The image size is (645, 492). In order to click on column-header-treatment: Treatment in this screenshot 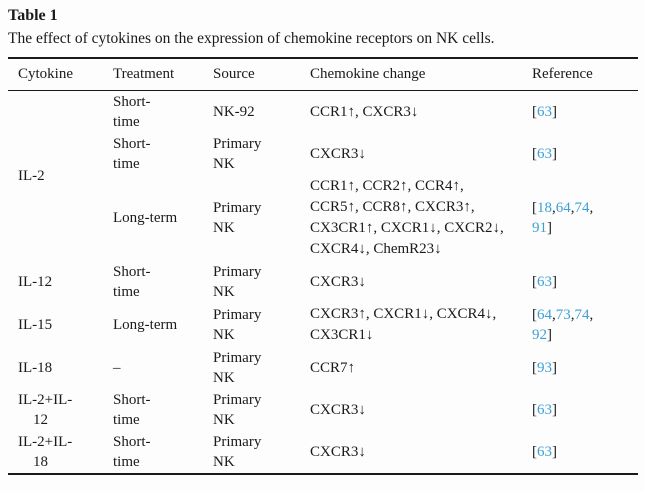, I will do `click(154, 74)`.